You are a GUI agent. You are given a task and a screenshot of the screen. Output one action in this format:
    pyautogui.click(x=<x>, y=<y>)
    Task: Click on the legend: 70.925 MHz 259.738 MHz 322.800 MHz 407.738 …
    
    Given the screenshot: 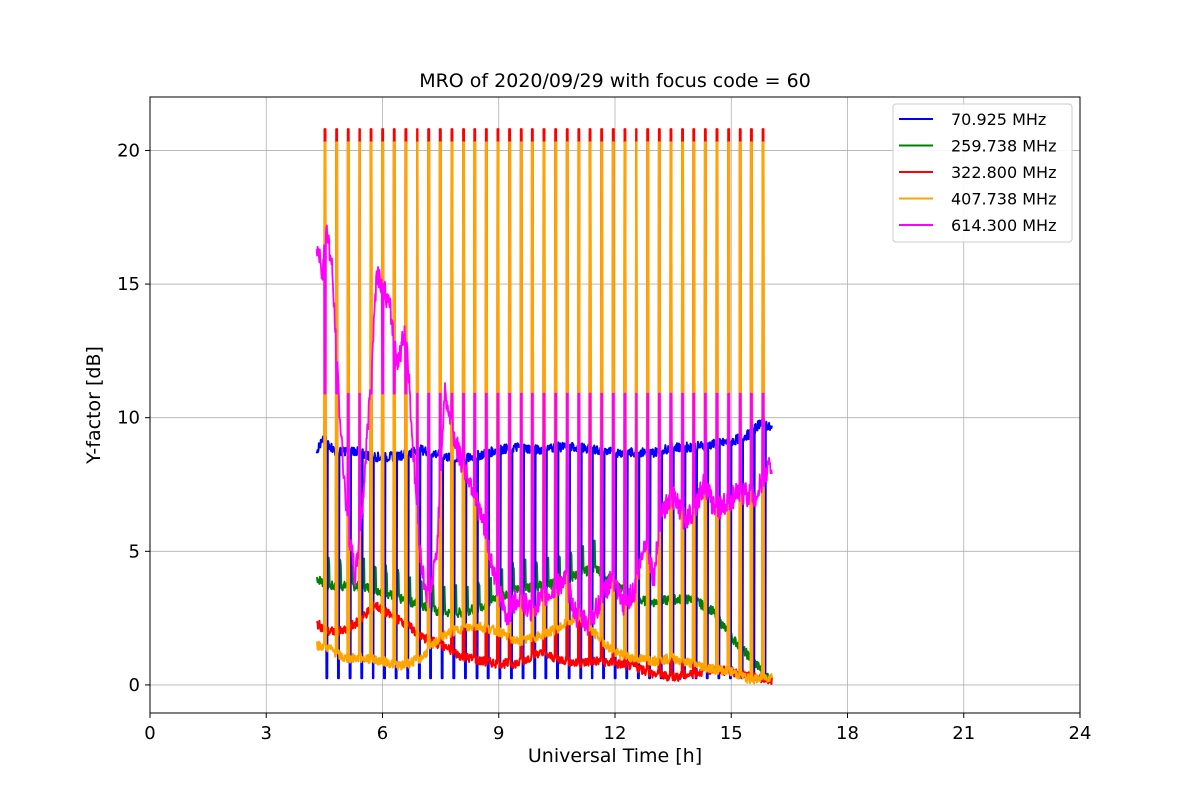 What is the action you would take?
    pyautogui.click(x=982, y=173)
    